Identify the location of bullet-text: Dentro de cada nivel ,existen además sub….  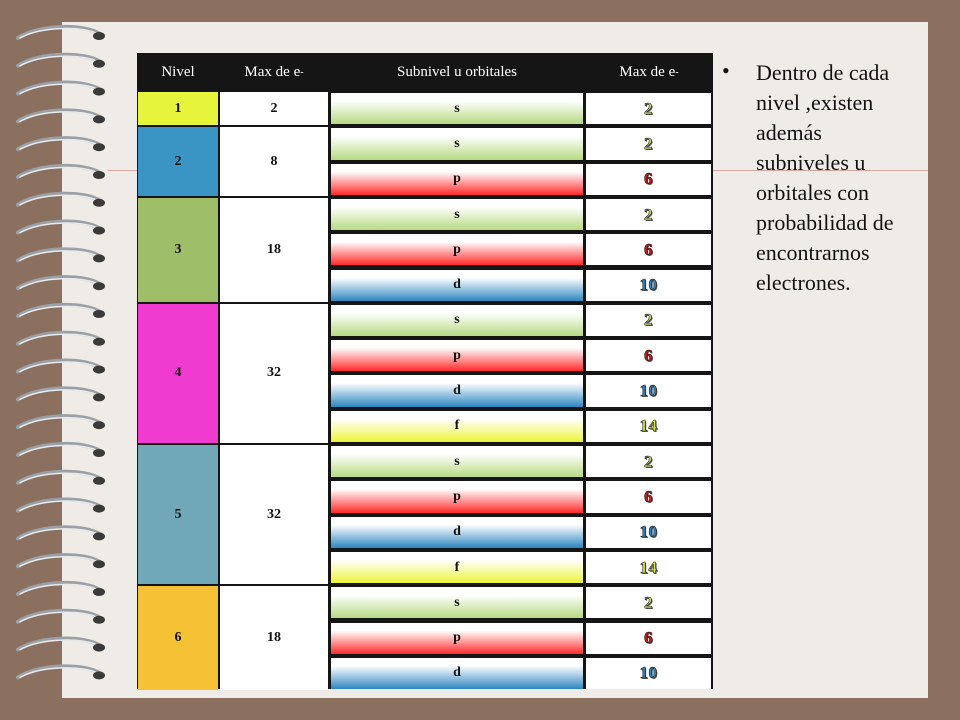
(825, 177).